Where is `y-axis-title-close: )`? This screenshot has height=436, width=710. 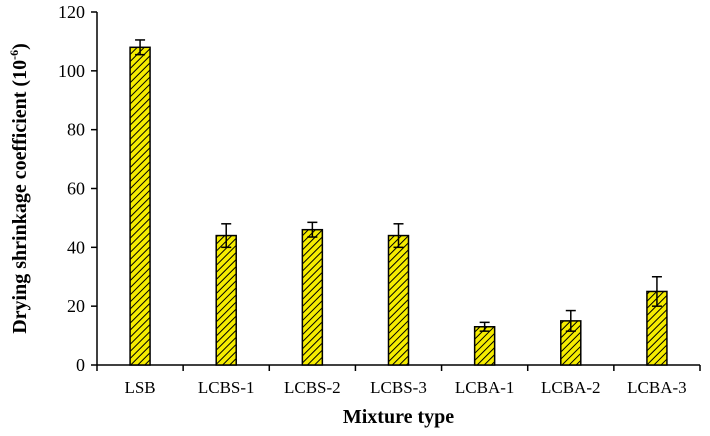 y-axis-title-close: ) is located at coordinates (20, 46).